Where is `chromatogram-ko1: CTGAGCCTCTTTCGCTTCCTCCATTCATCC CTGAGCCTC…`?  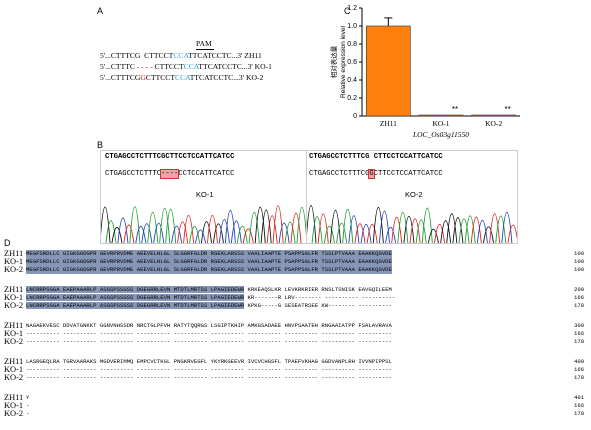 chromatogram-ko1: CTGAGCCTCTTTCGCTTCCTCCATTCATCC CTGAGCCTC… is located at coordinates (203, 197).